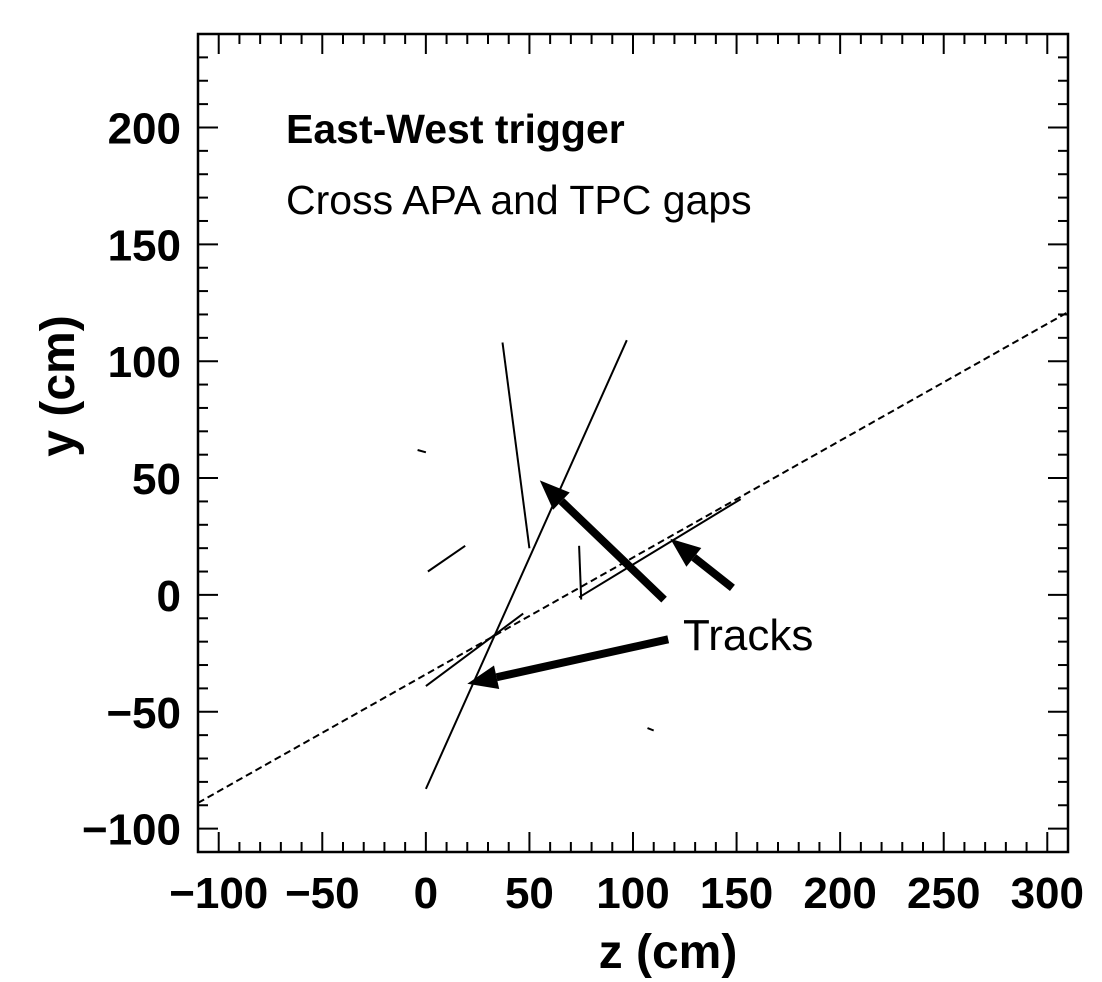  Describe the element at coordinates (748, 635) in the screenshot. I see `annotation-tracks-label: Tracks` at that location.